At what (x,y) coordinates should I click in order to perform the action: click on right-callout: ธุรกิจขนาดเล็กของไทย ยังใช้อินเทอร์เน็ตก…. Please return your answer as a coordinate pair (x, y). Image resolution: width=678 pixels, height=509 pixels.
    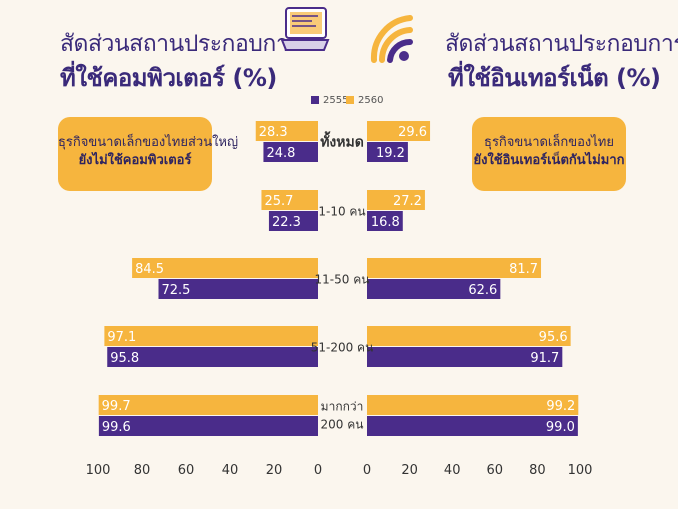
    Looking at the image, I should click on (549, 154).